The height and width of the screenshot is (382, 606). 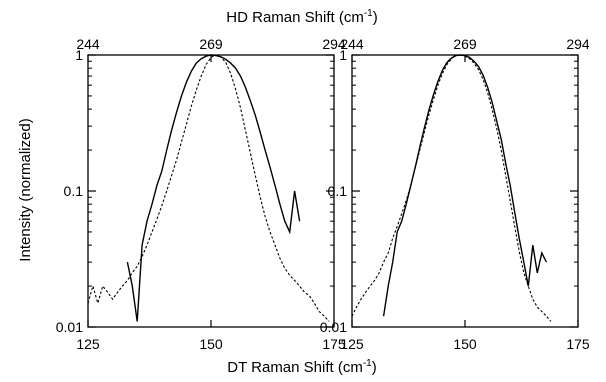 I want to click on top-axis-label: HD Raman Shift (cm-1), so click(x=301, y=17).